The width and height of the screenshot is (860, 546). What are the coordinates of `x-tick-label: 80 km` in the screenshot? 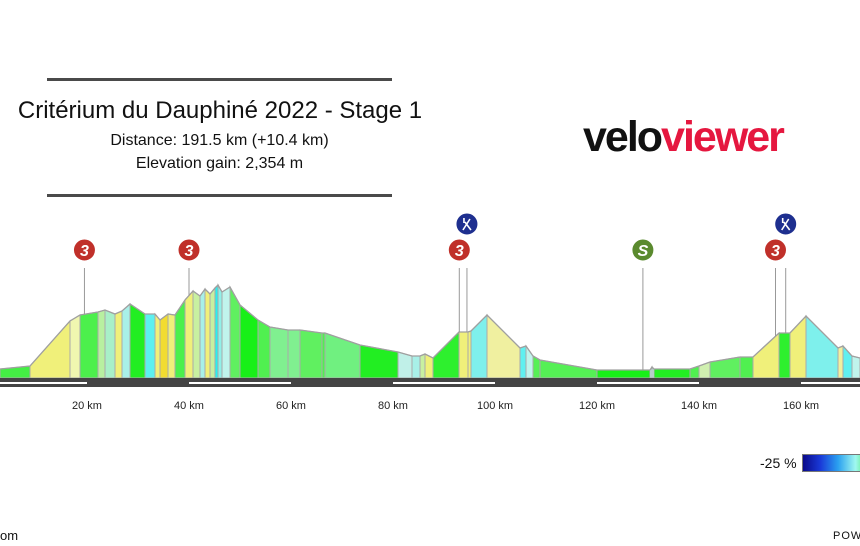 It's located at (393, 406).